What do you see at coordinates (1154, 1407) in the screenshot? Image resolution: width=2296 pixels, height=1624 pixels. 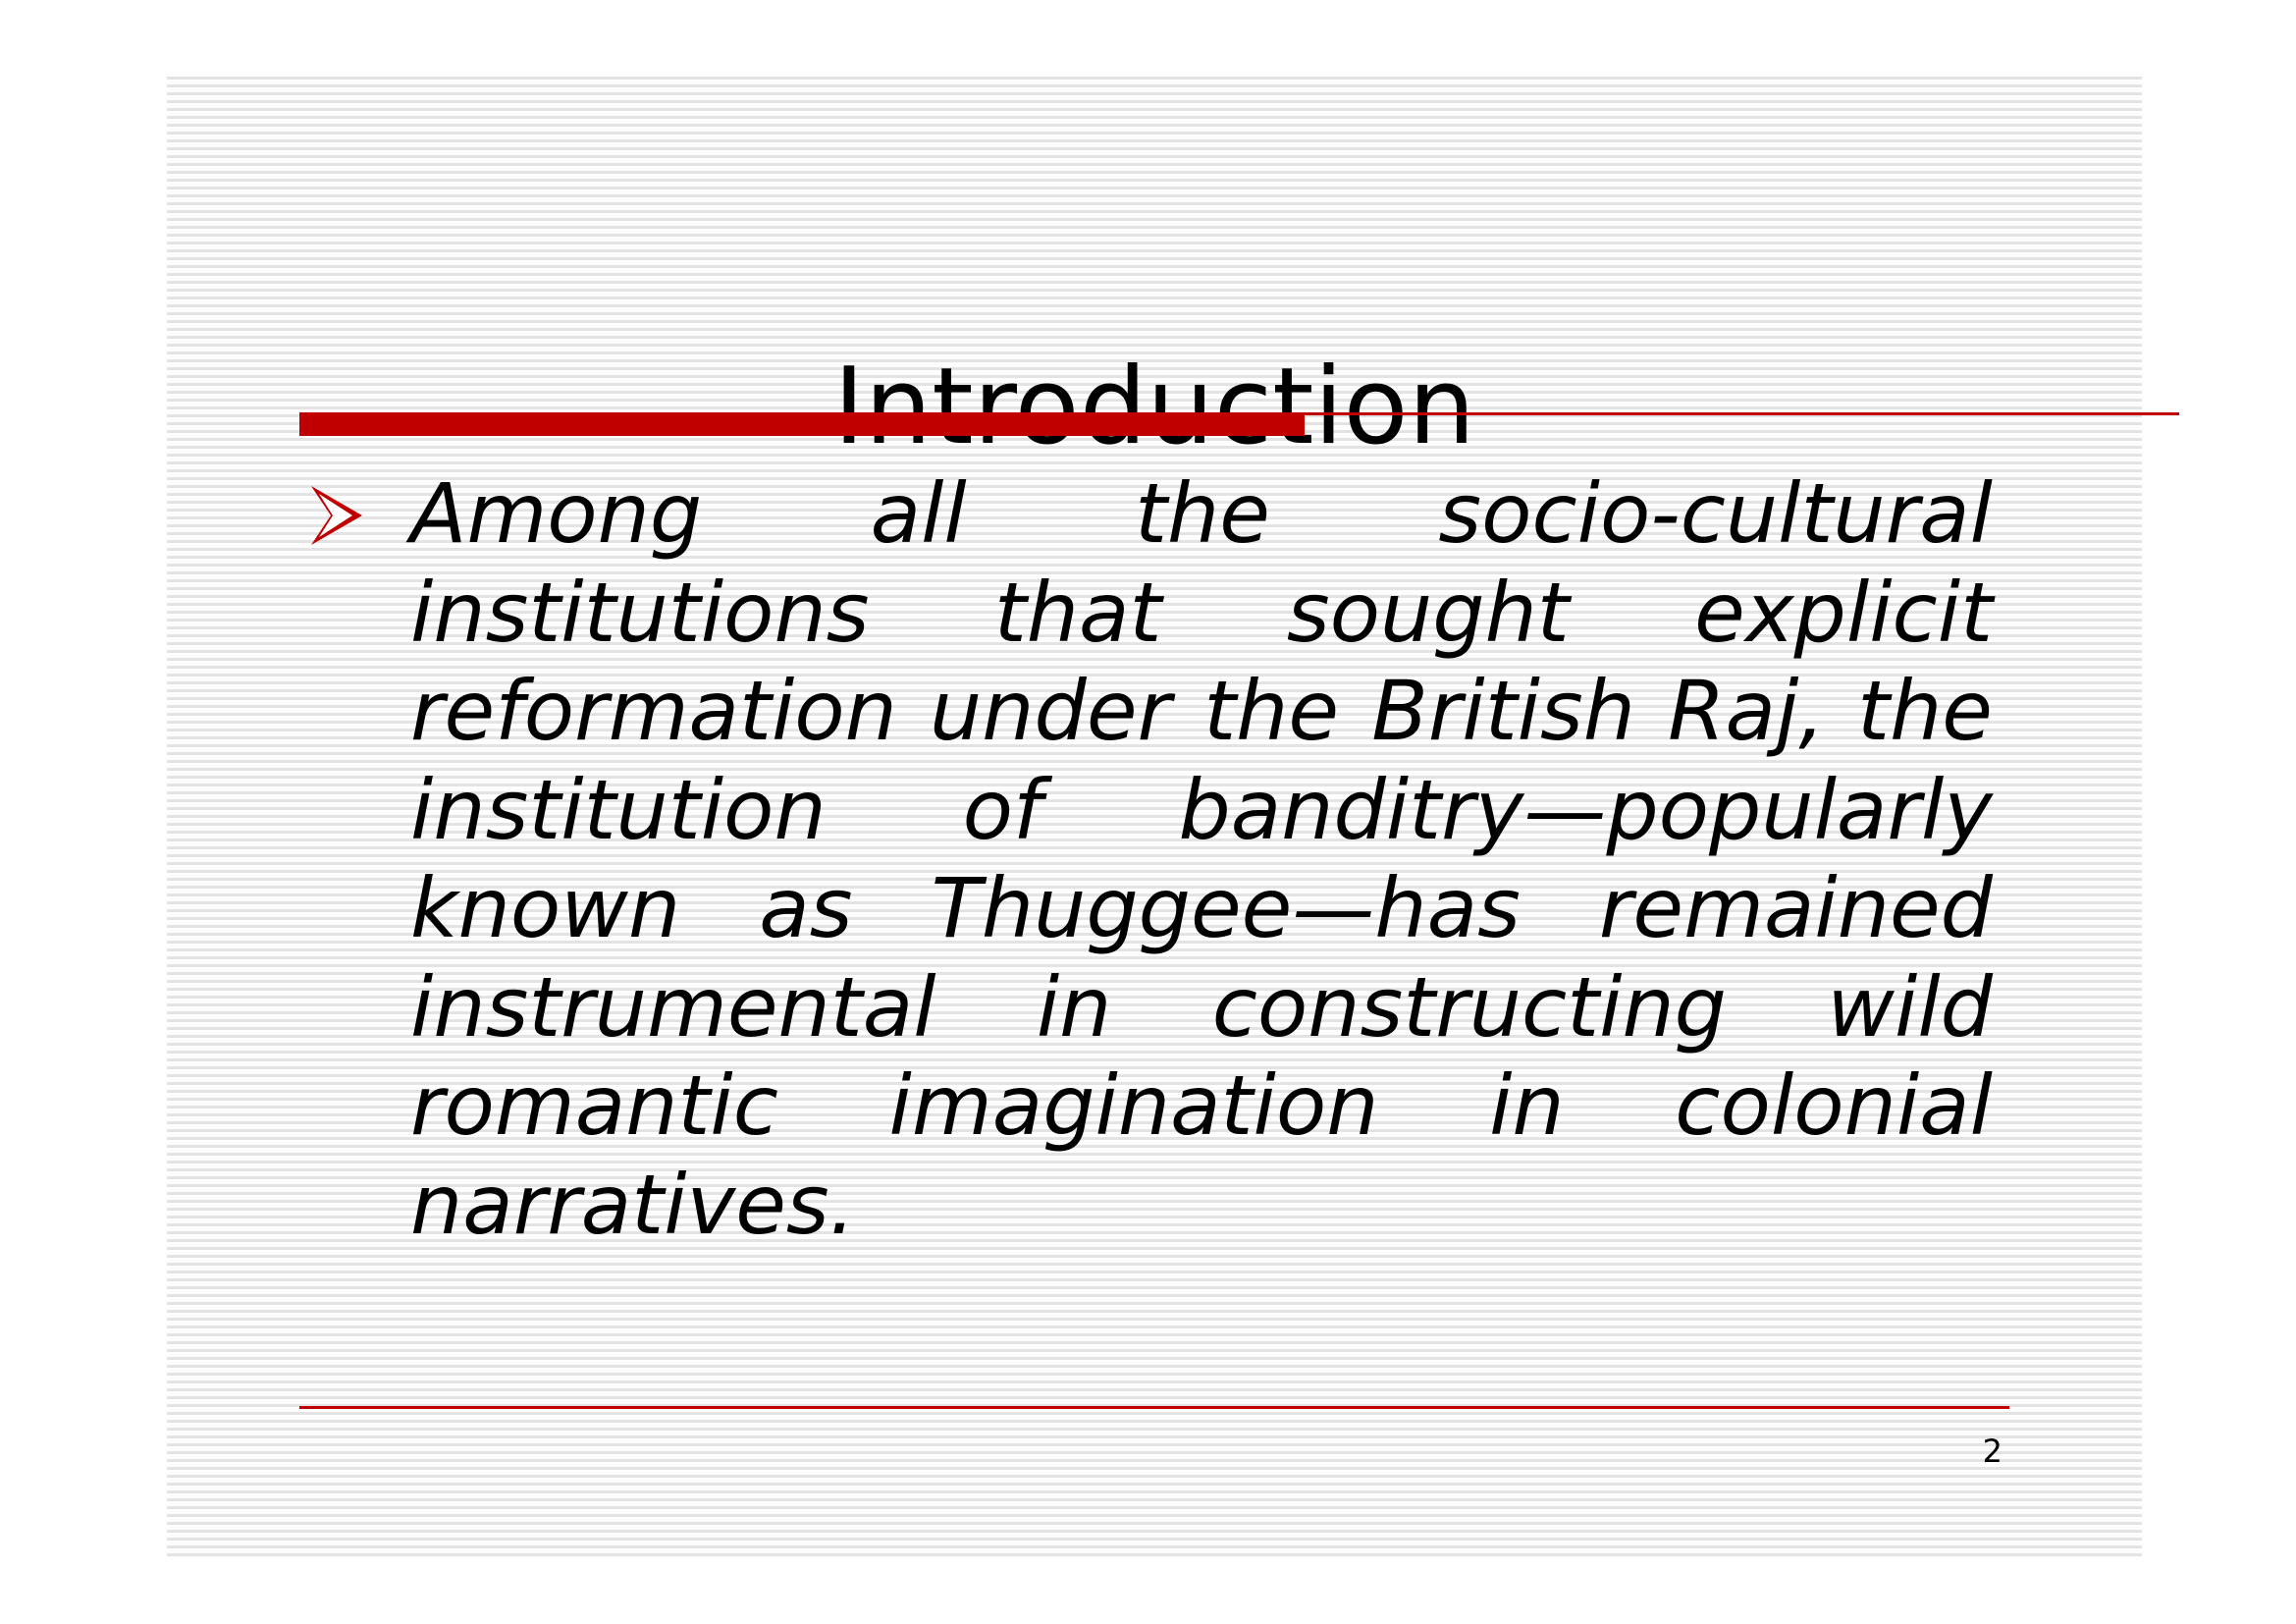 I see `footer-rule` at bounding box center [1154, 1407].